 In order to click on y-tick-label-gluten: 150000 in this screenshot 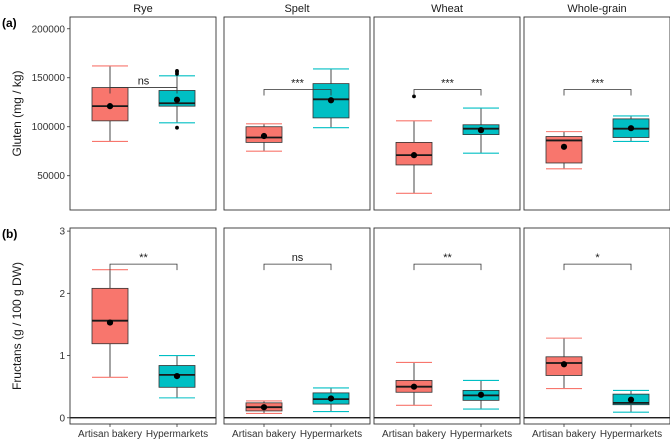, I will do `click(49, 78)`.